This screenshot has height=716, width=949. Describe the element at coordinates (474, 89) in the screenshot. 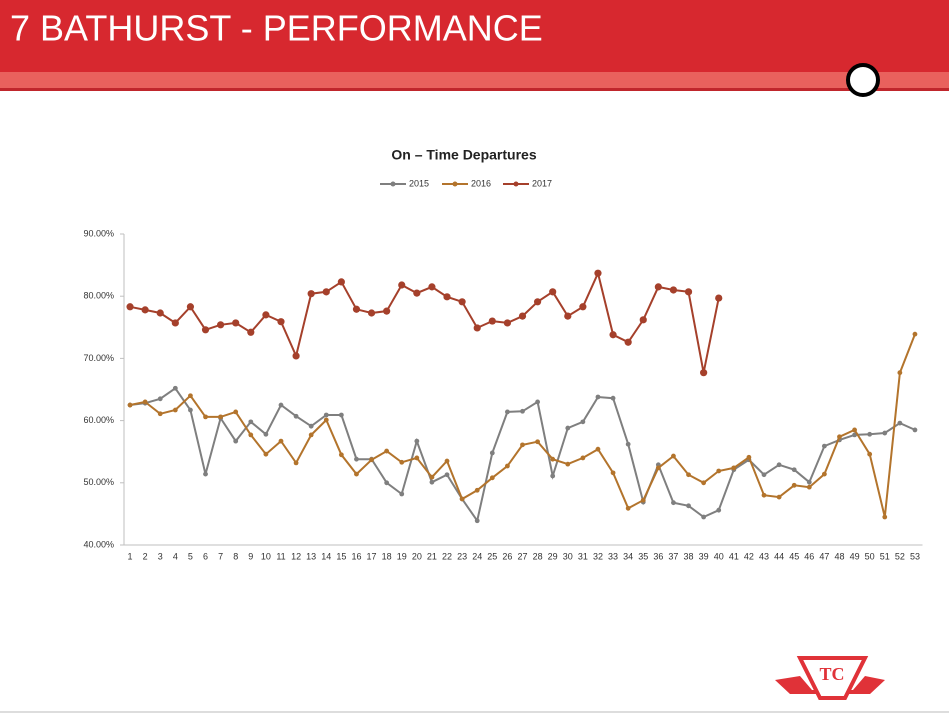

I see `header-rule` at that location.